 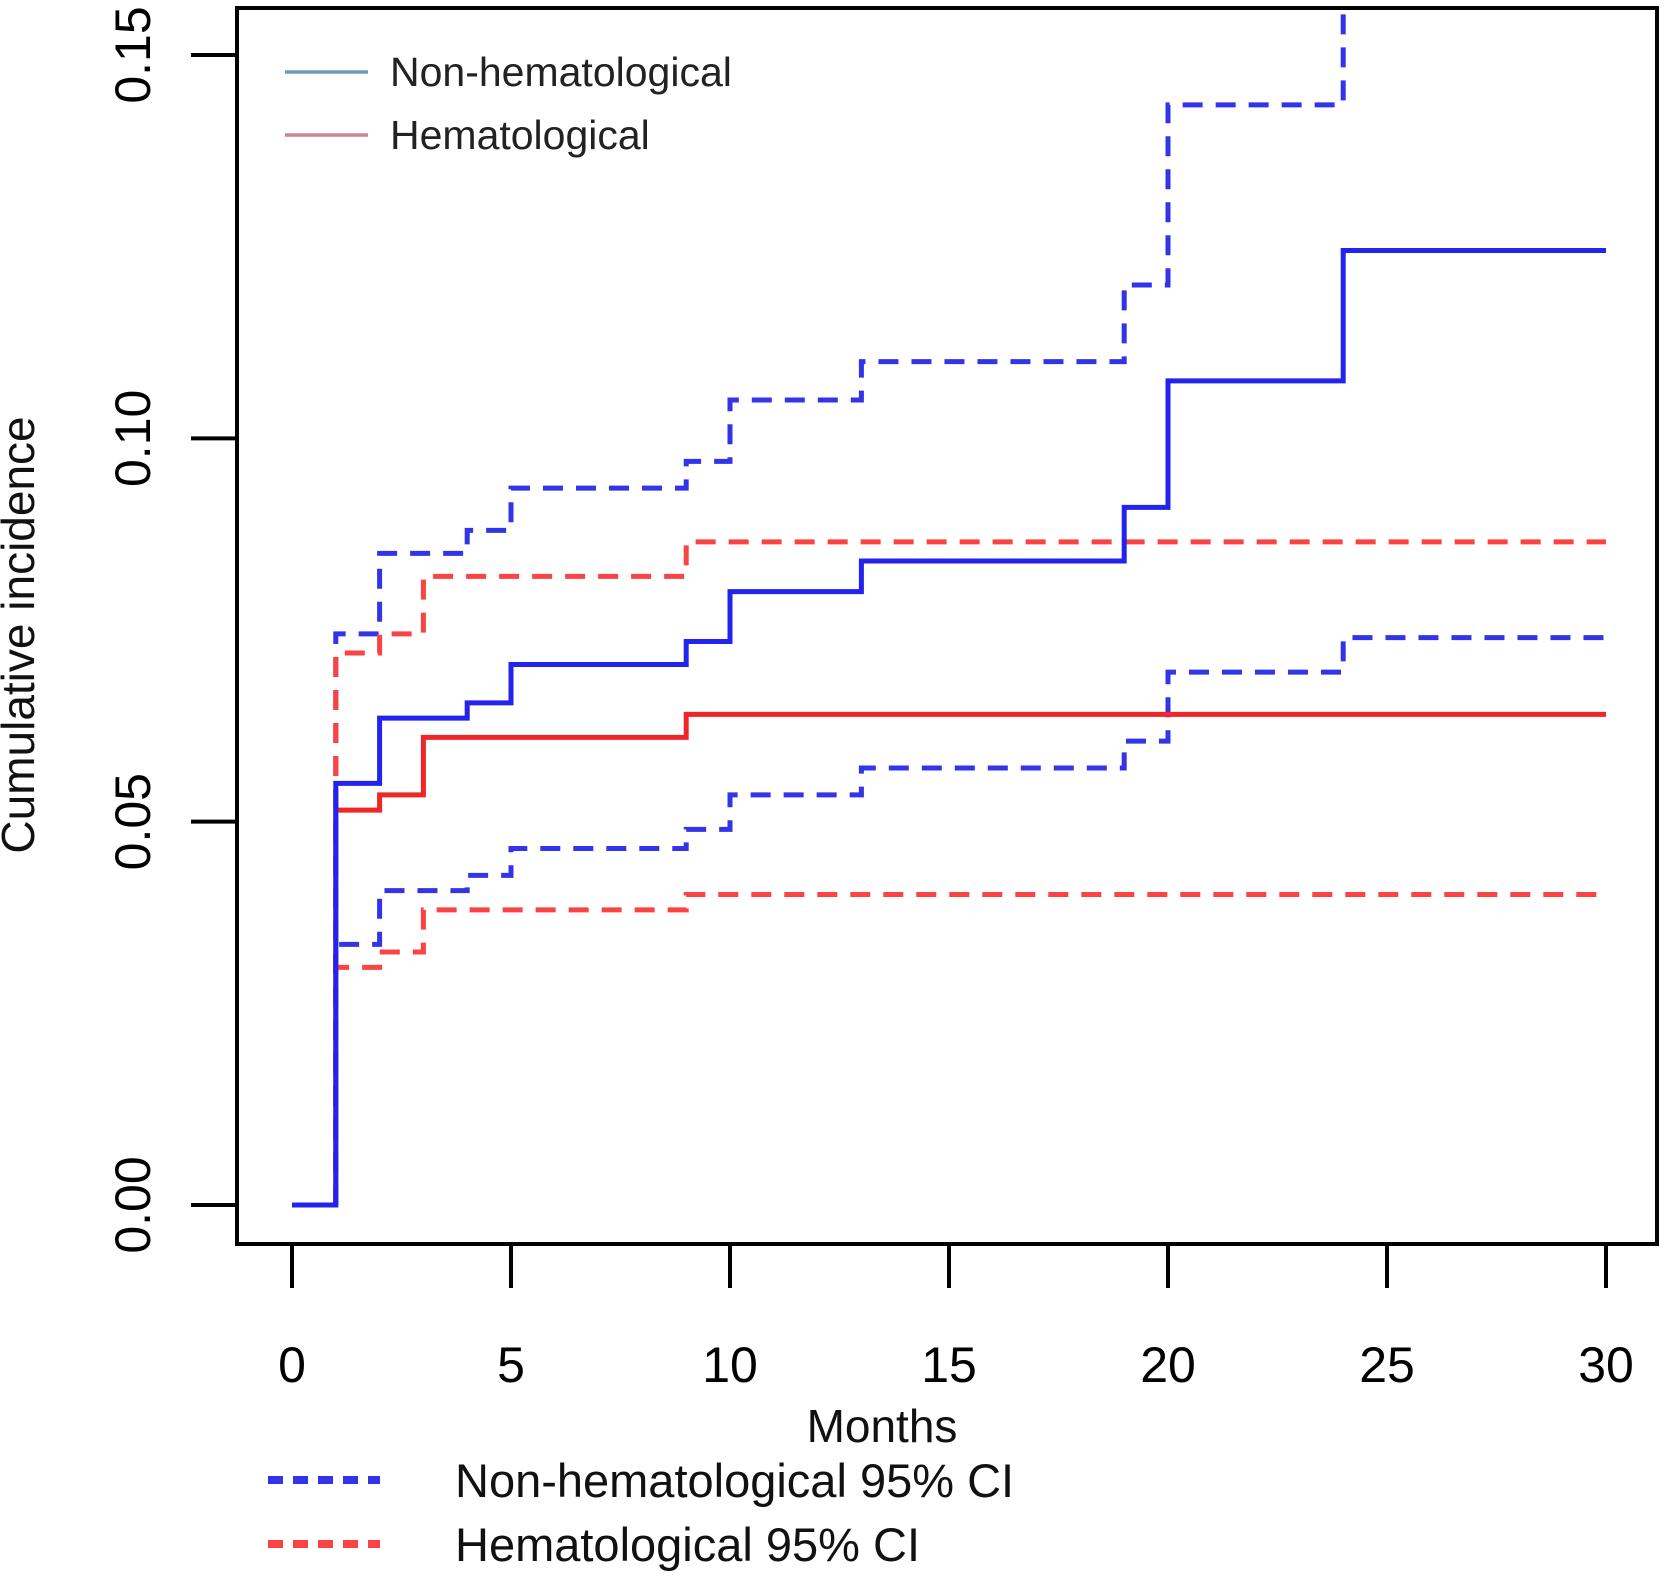 I want to click on x-tick-label: 20, so click(x=1168, y=1365).